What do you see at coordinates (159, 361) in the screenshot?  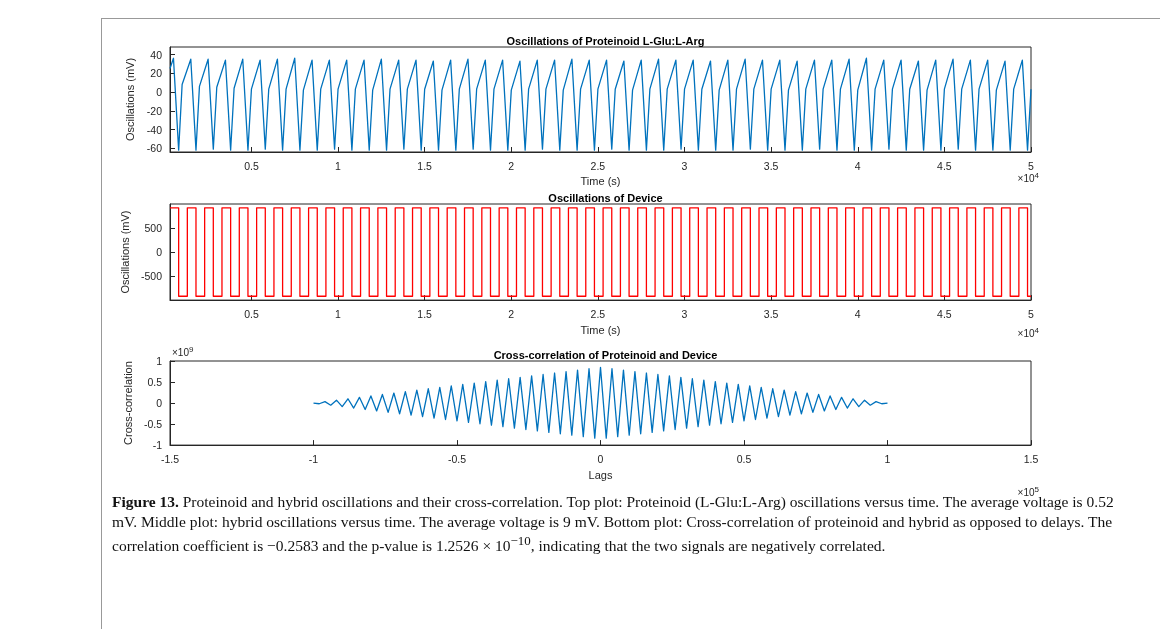 I see `y-tick-label: 1` at bounding box center [159, 361].